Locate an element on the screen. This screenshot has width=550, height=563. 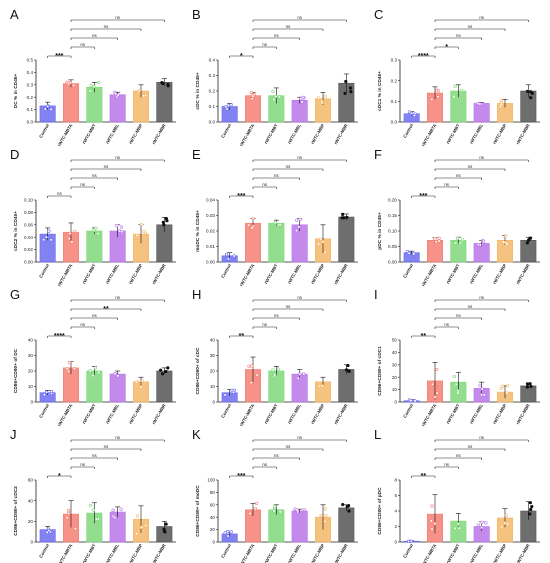
y-axis-label: CD86+CD80+ of cDC is located at coordinates (198, 370).